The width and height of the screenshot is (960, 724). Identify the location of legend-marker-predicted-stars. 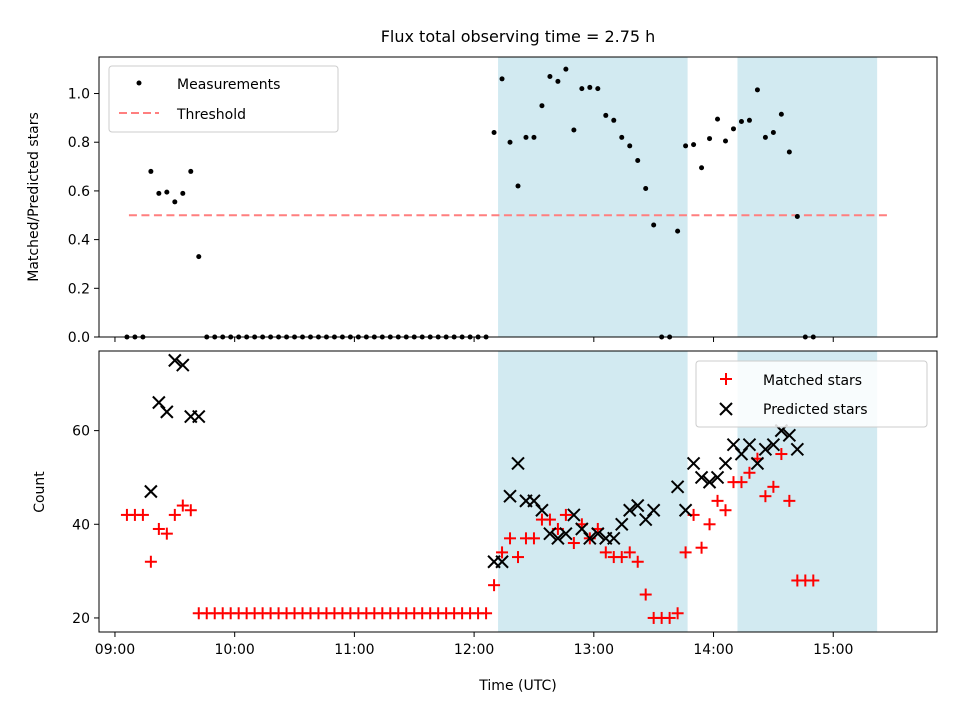
(726, 409).